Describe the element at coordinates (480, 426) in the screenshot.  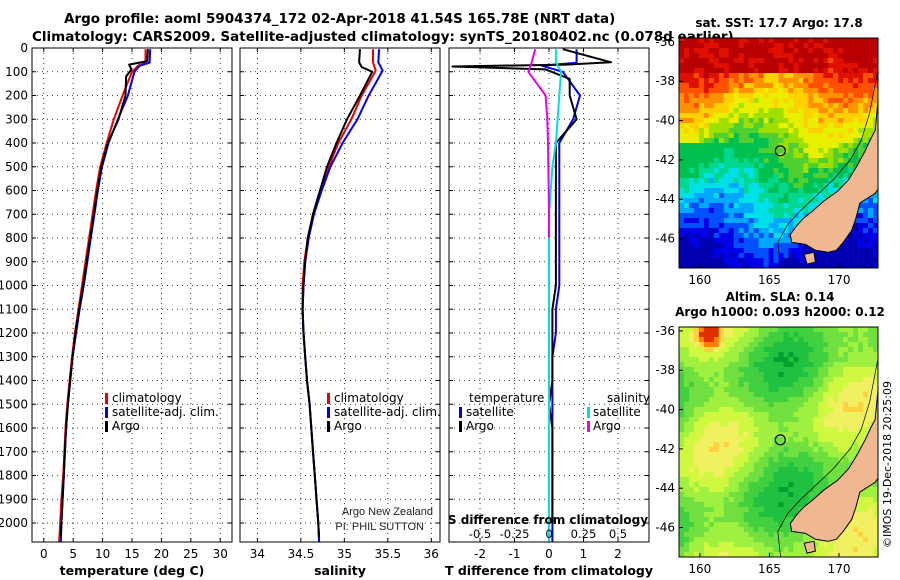
I see `legend-t-argo-label: Argo` at that location.